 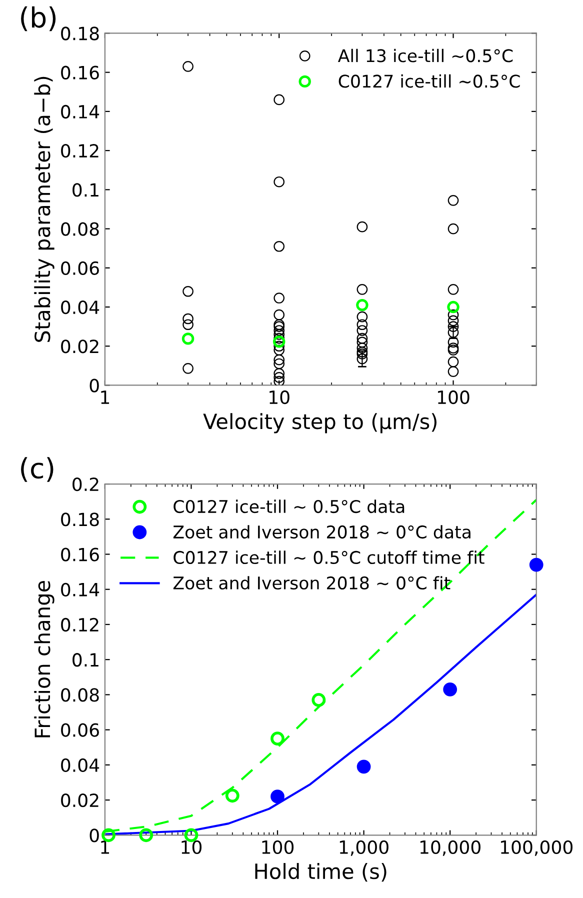 What do you see at coordinates (44, 209) in the screenshot?
I see `y-axis-title: Stability parameter (a−b)` at bounding box center [44, 209].